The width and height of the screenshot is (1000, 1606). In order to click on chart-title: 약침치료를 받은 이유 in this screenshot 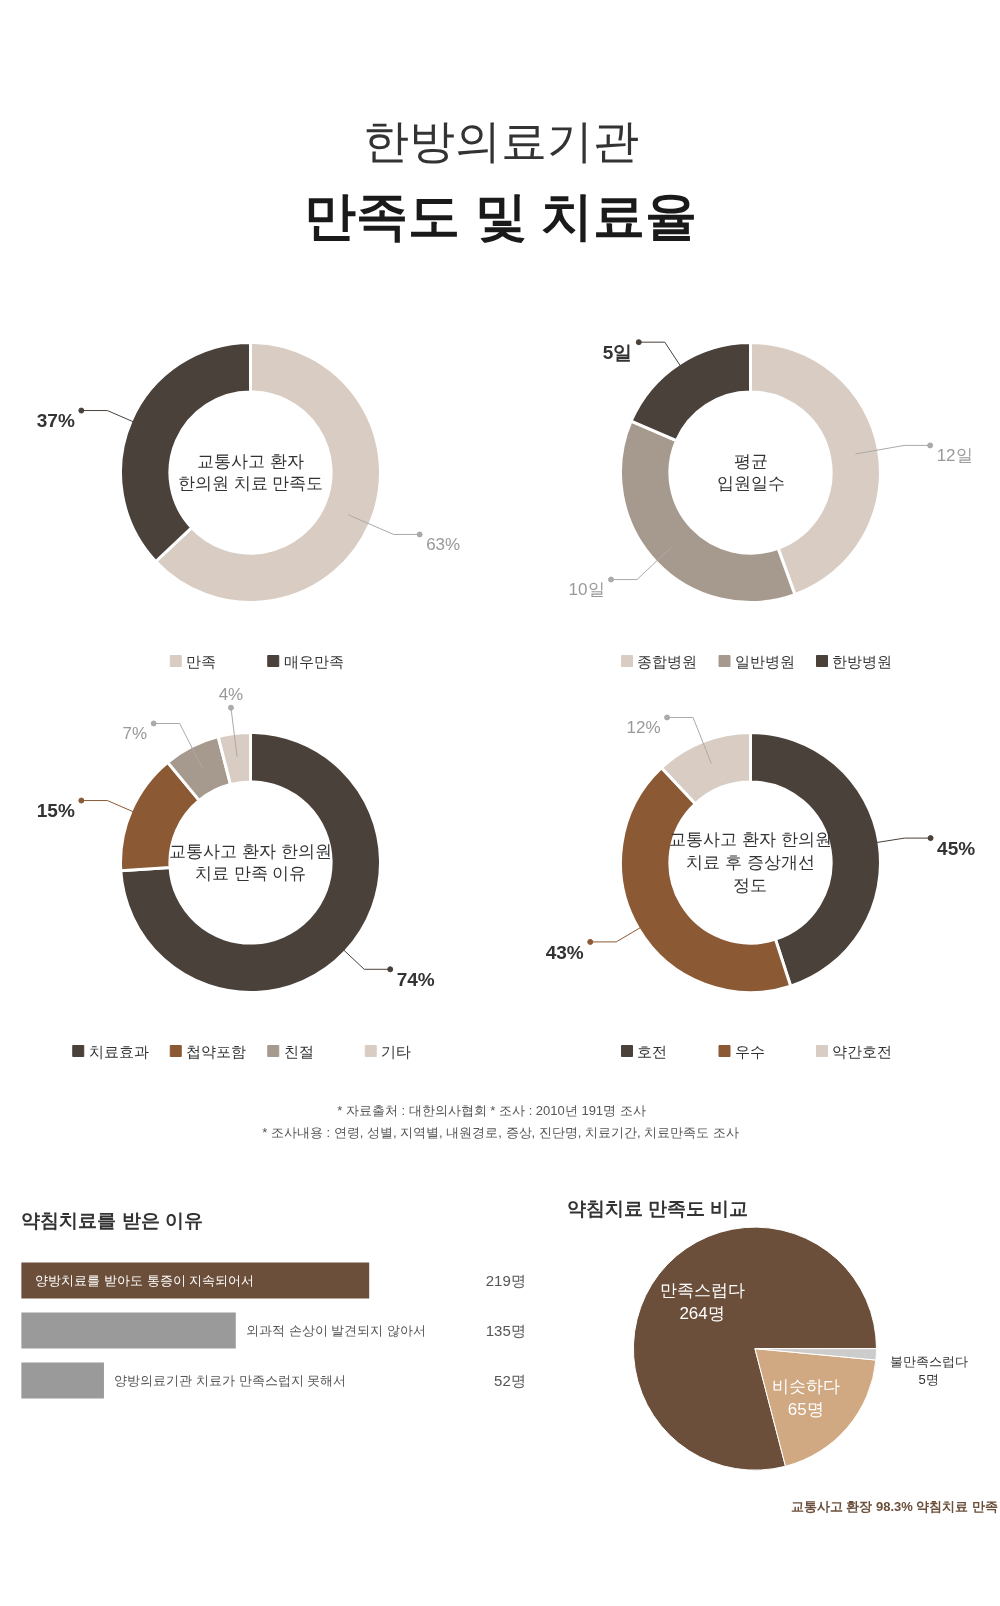, I will do `click(112, 1220)`.